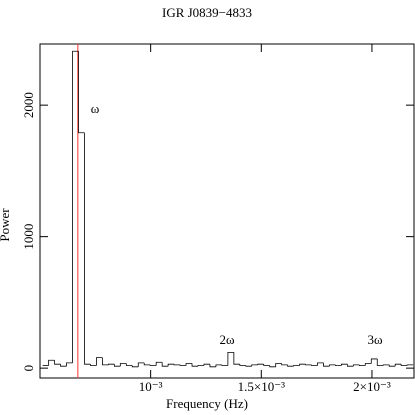  What do you see at coordinates (207, 12) in the screenshot?
I see `chart-title: IGR J0839−4833` at bounding box center [207, 12].